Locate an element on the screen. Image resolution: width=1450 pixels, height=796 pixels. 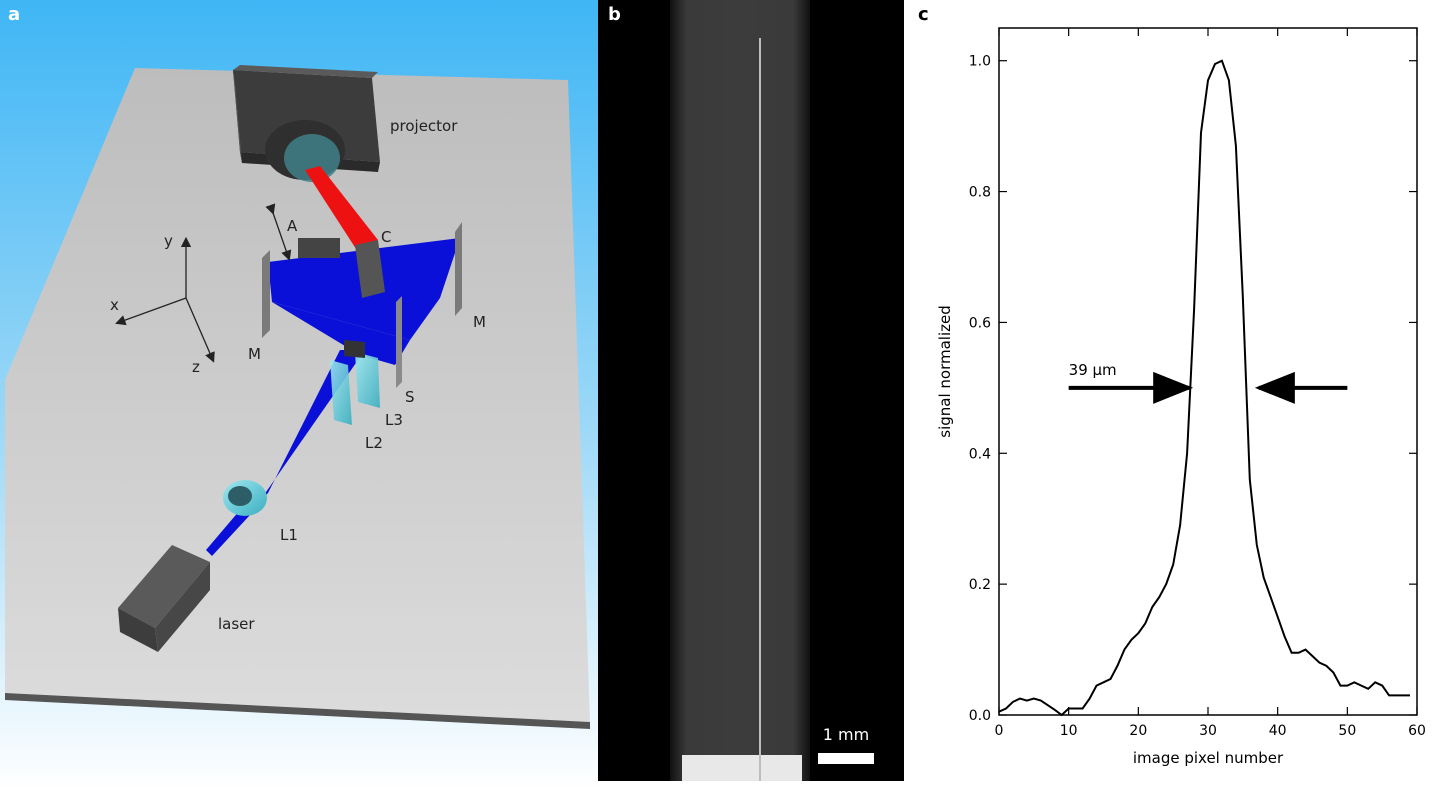
bright-bottom-region is located at coordinates (742, 768).